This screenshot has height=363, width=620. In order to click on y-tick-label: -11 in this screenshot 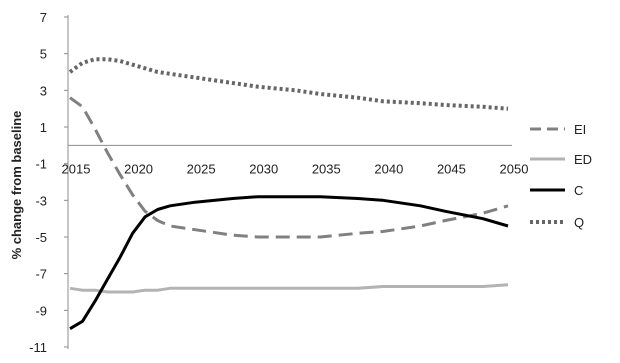, I will do `click(38, 347)`.